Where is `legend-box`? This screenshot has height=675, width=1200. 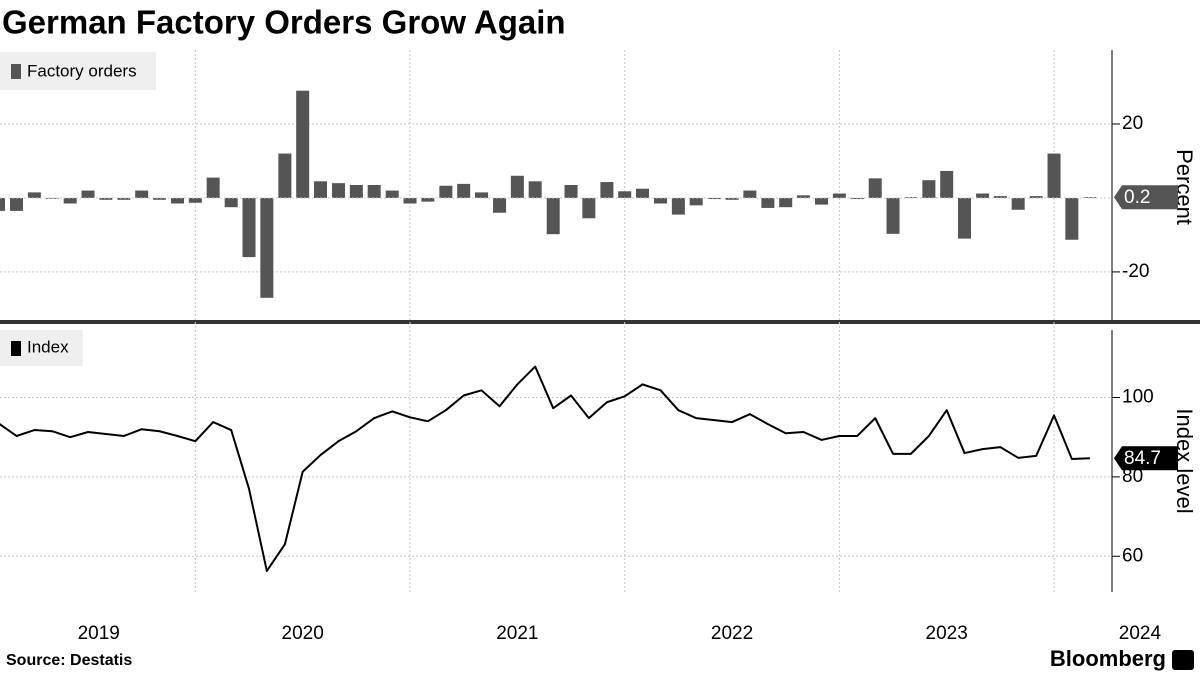 legend-box is located at coordinates (78, 71).